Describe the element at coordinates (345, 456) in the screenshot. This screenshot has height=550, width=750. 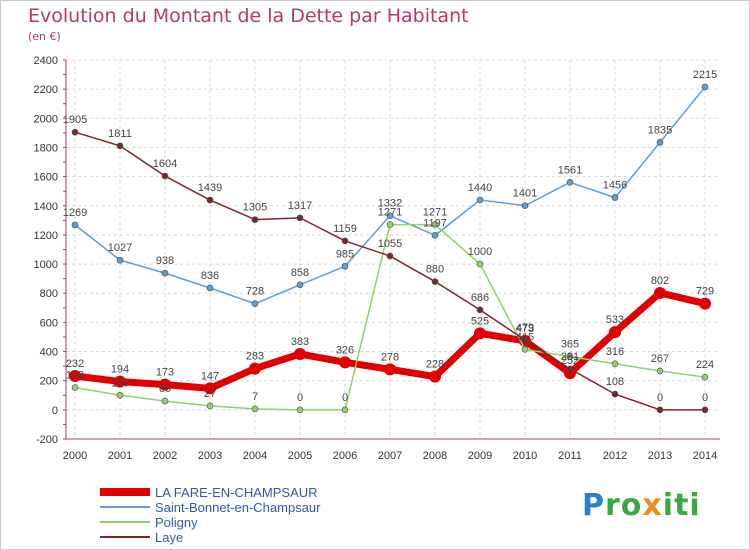
I see `x-tick-label: 2006` at that location.